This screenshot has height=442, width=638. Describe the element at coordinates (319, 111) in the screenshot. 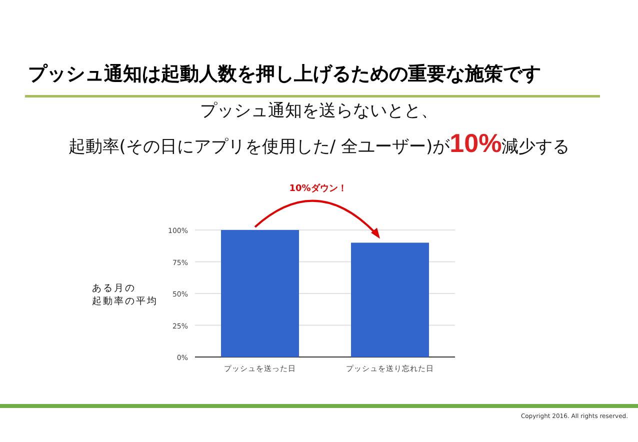

I see `chart-subtitle: プッシュ通知を送らないとと、` at that location.